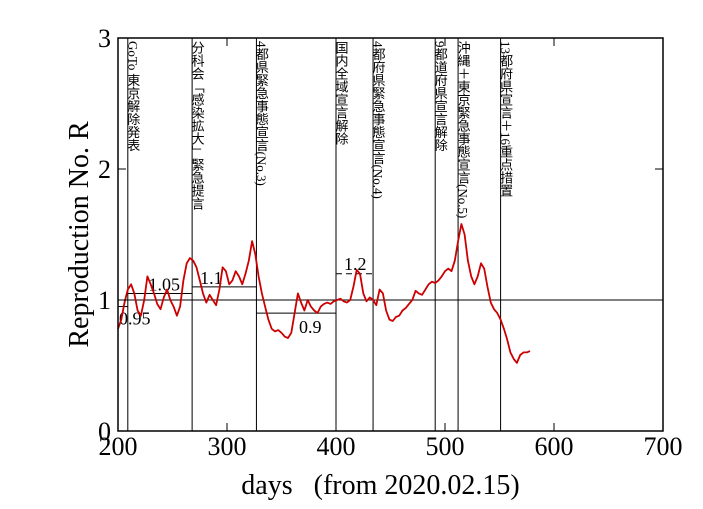 This screenshot has height=509, width=703. What do you see at coordinates (211, 278) in the screenshot?
I see `level-label: 1.1` at bounding box center [211, 278].